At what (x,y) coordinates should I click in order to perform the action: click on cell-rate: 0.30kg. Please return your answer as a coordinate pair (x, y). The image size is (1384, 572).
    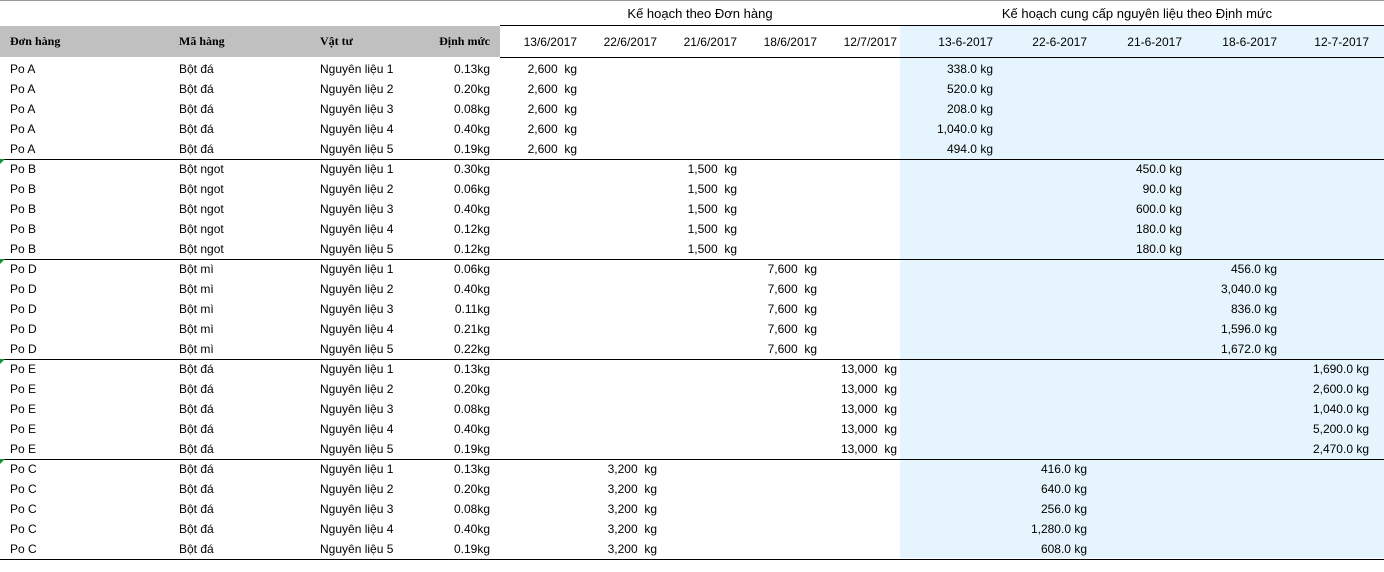
    Looking at the image, I should click on (471, 169).